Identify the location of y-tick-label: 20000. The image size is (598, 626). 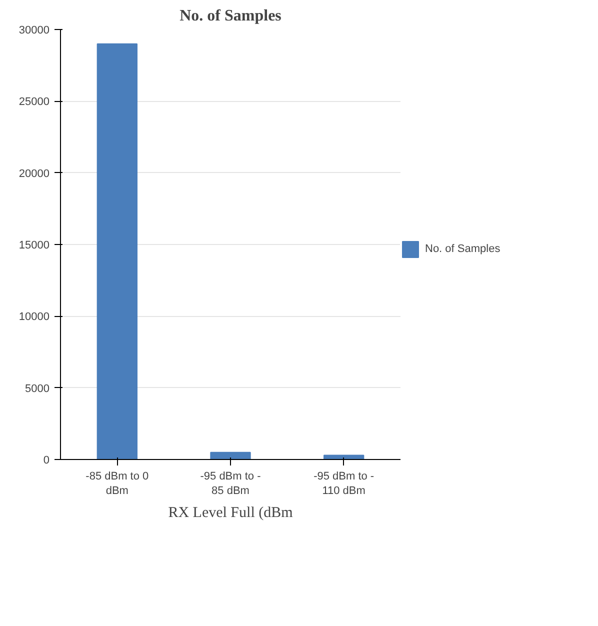
(34, 174).